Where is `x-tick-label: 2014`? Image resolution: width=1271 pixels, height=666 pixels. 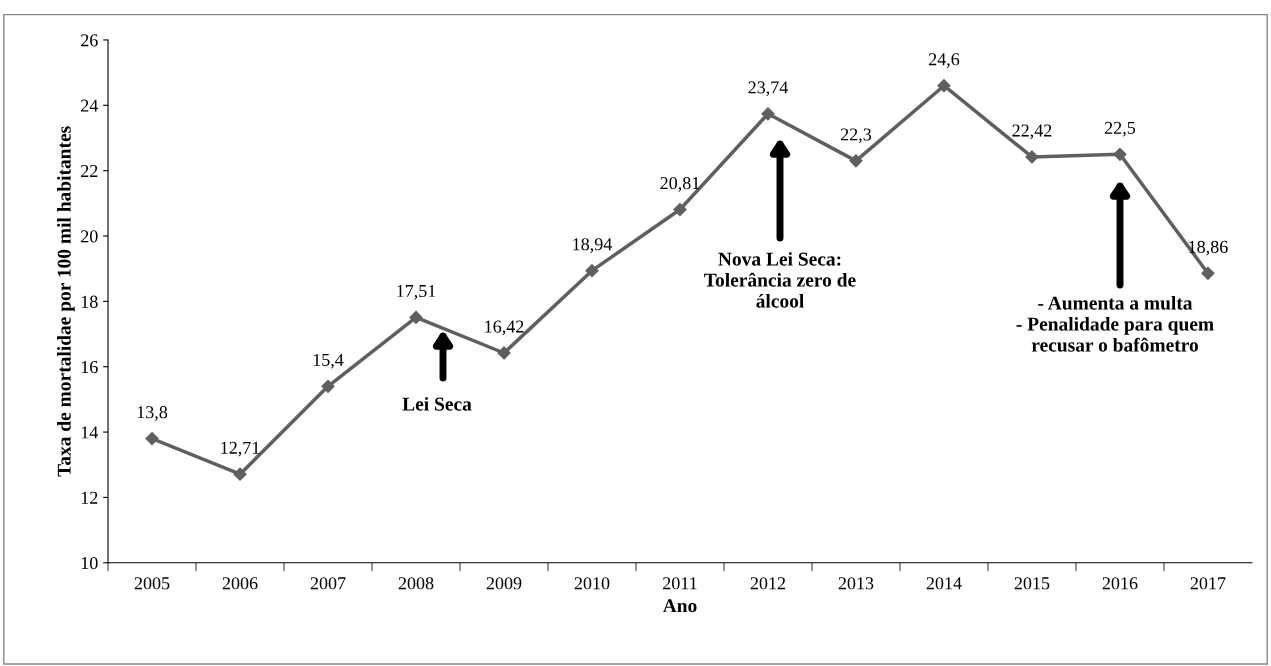
x-tick-label: 2014 is located at coordinates (944, 583).